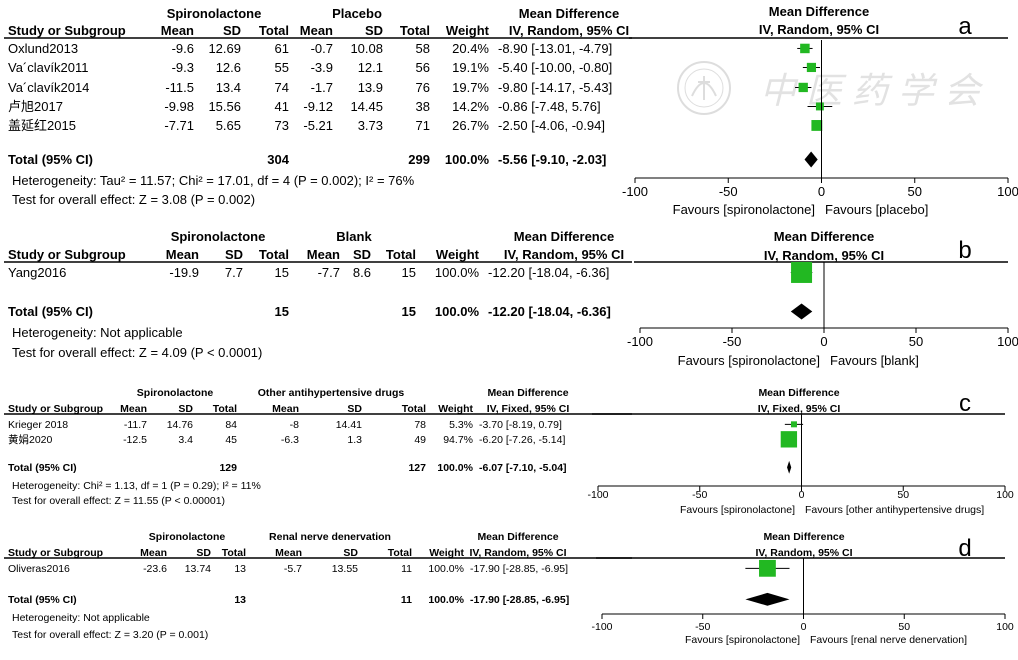 This screenshot has height=660, width=1018. Describe the element at coordinates (179, 106) in the screenshot. I see `treatment-mean: -9.98` at that location.